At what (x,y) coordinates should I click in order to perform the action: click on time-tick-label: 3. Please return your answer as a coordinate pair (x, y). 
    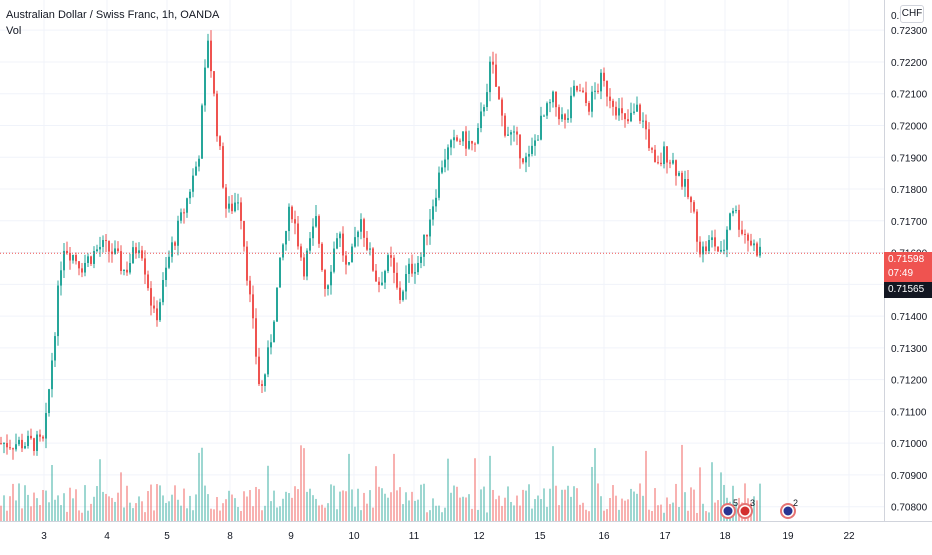
    Looking at the image, I should click on (44, 536).